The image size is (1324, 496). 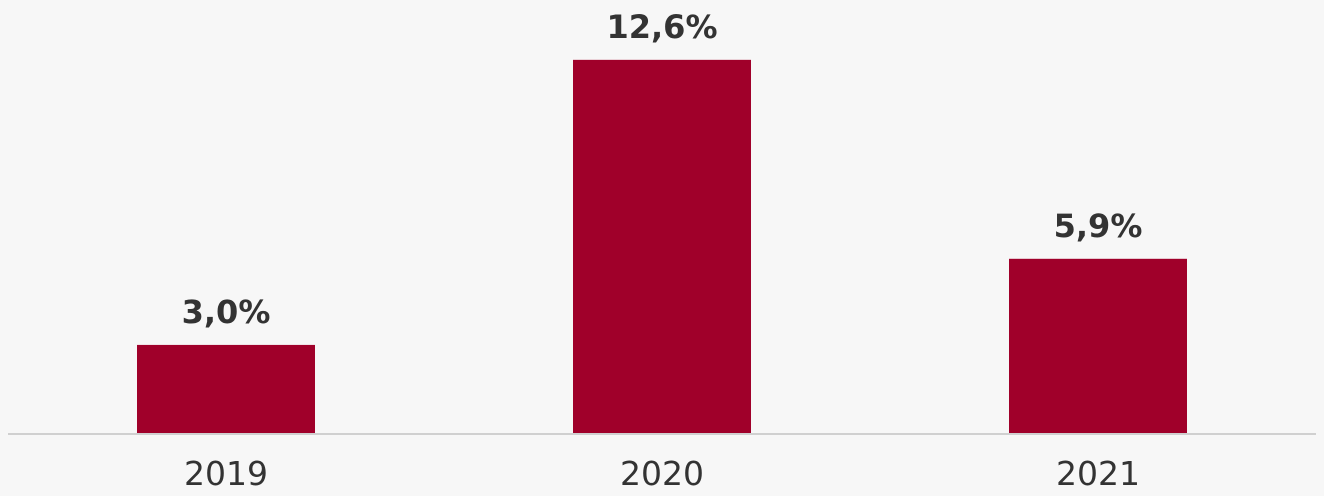 What do you see at coordinates (1098, 226) in the screenshot?
I see `value-label-2021: 5,9%` at bounding box center [1098, 226].